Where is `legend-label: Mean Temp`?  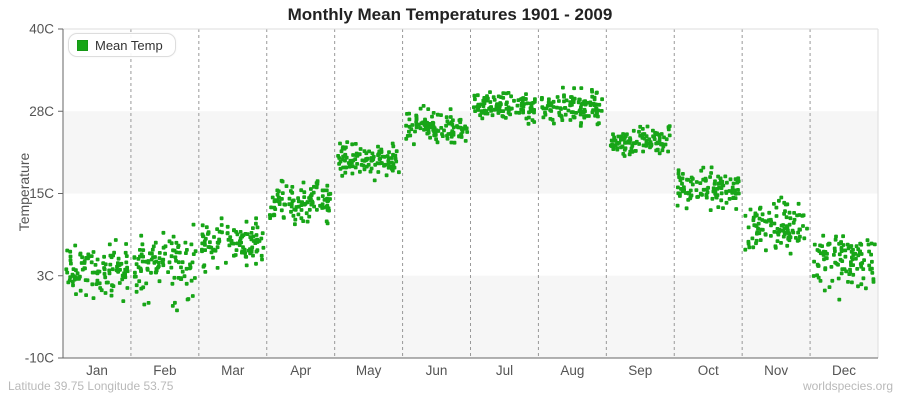 legend-label: Mean Temp is located at coordinates (129, 45).